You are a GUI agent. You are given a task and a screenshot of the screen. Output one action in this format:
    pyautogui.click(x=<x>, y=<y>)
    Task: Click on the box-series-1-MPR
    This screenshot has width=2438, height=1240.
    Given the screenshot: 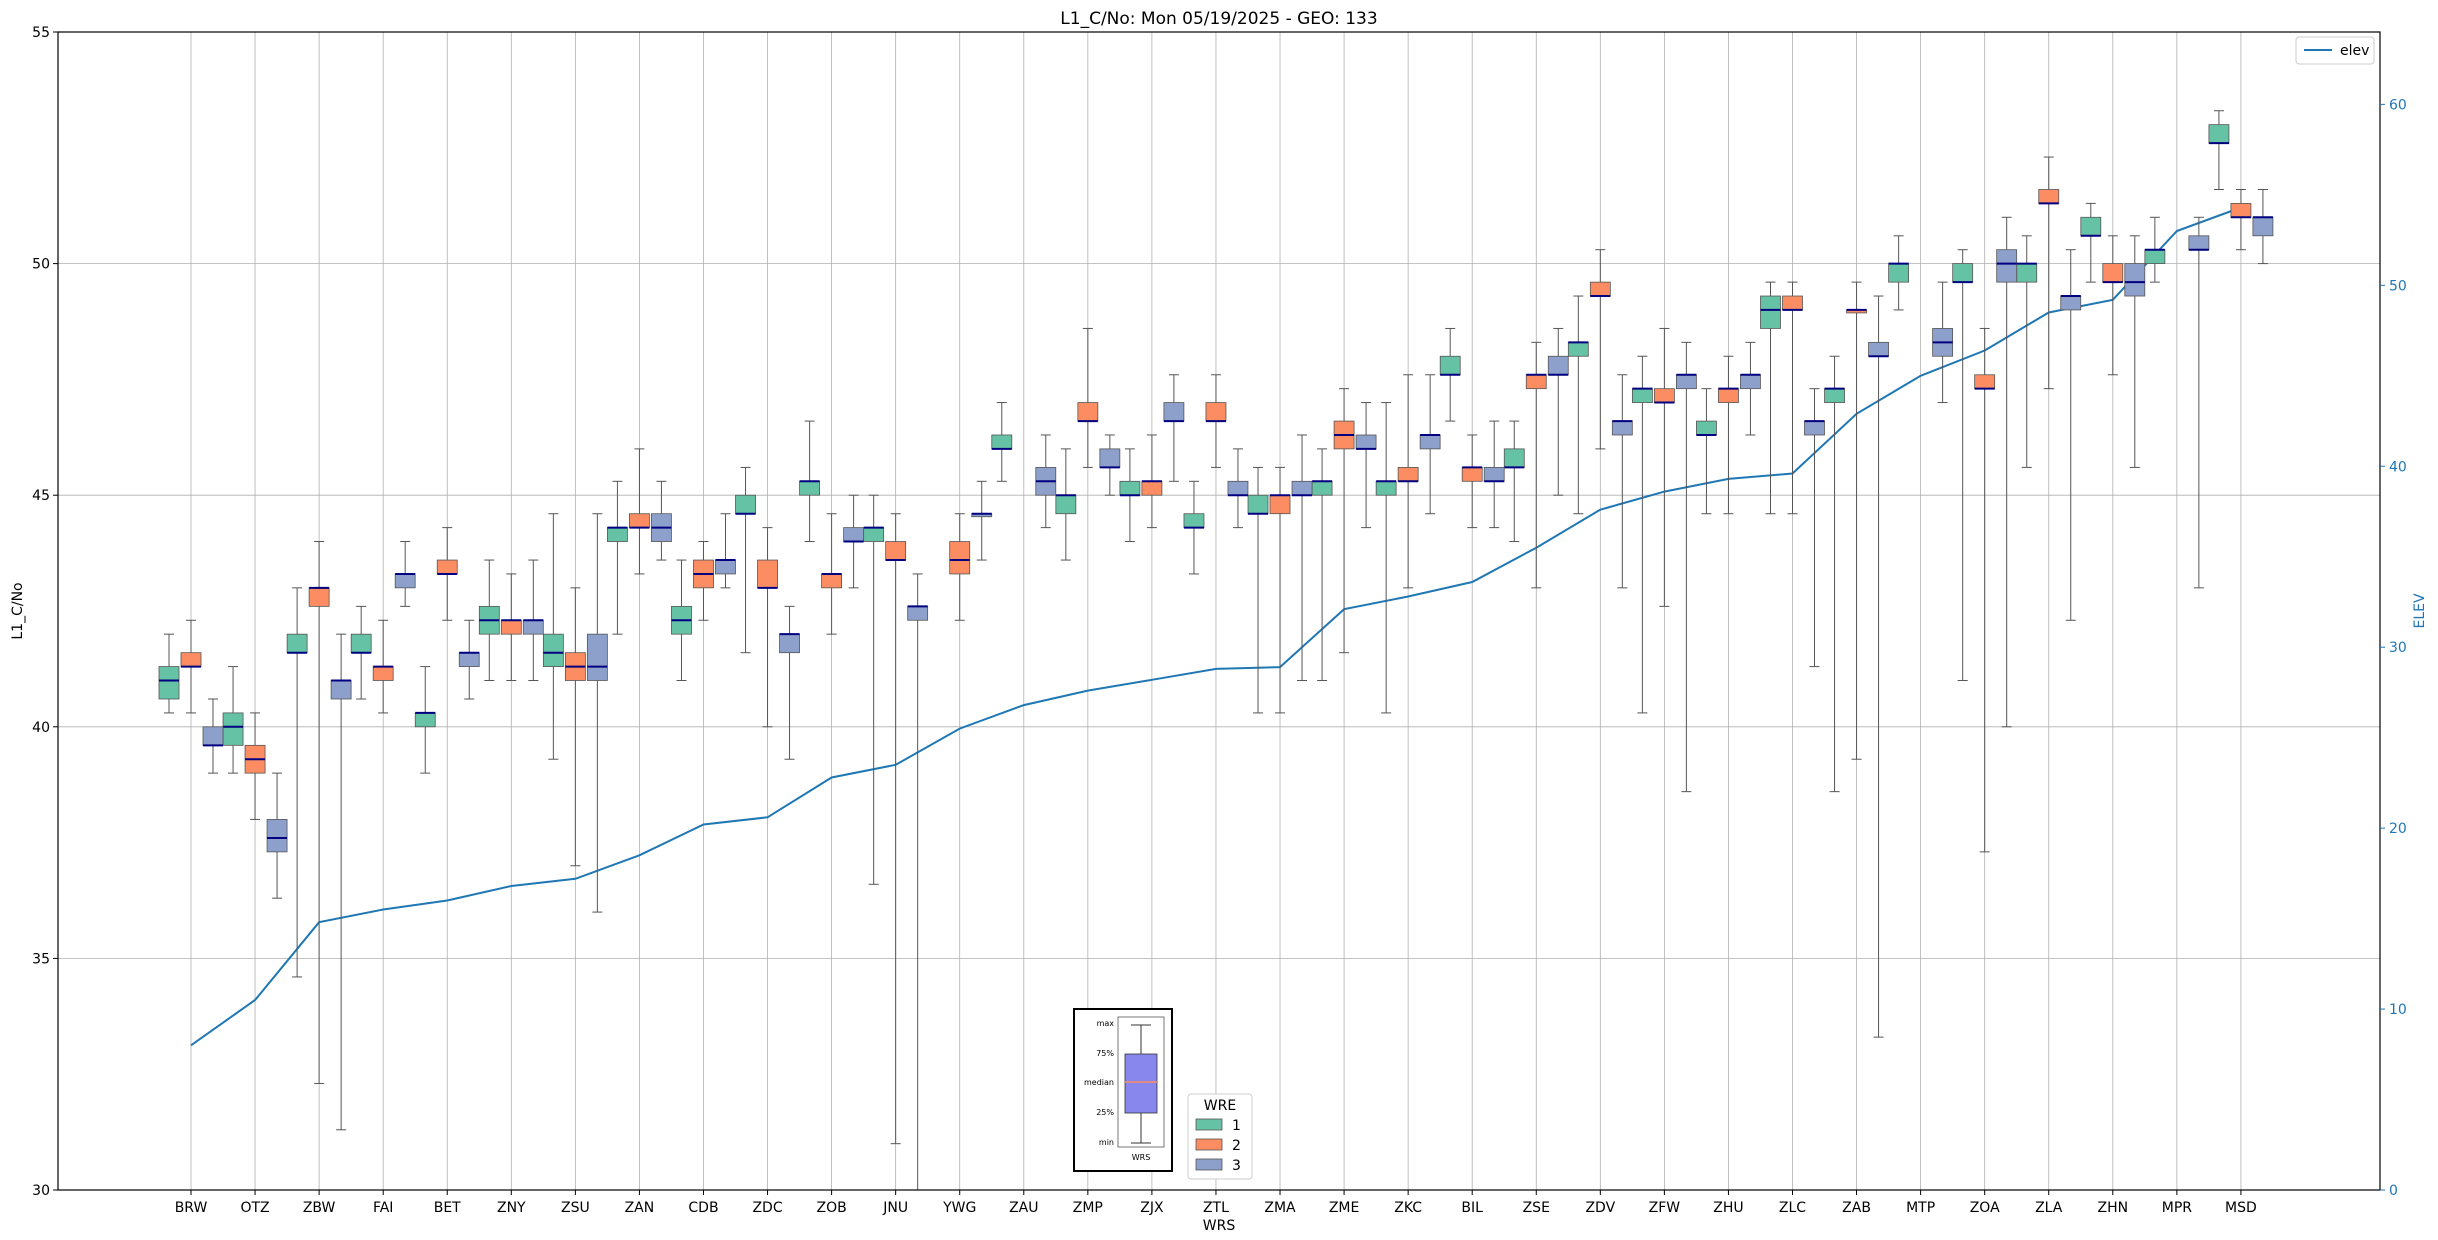 What is the action you would take?
    pyautogui.click(x=2155, y=249)
    